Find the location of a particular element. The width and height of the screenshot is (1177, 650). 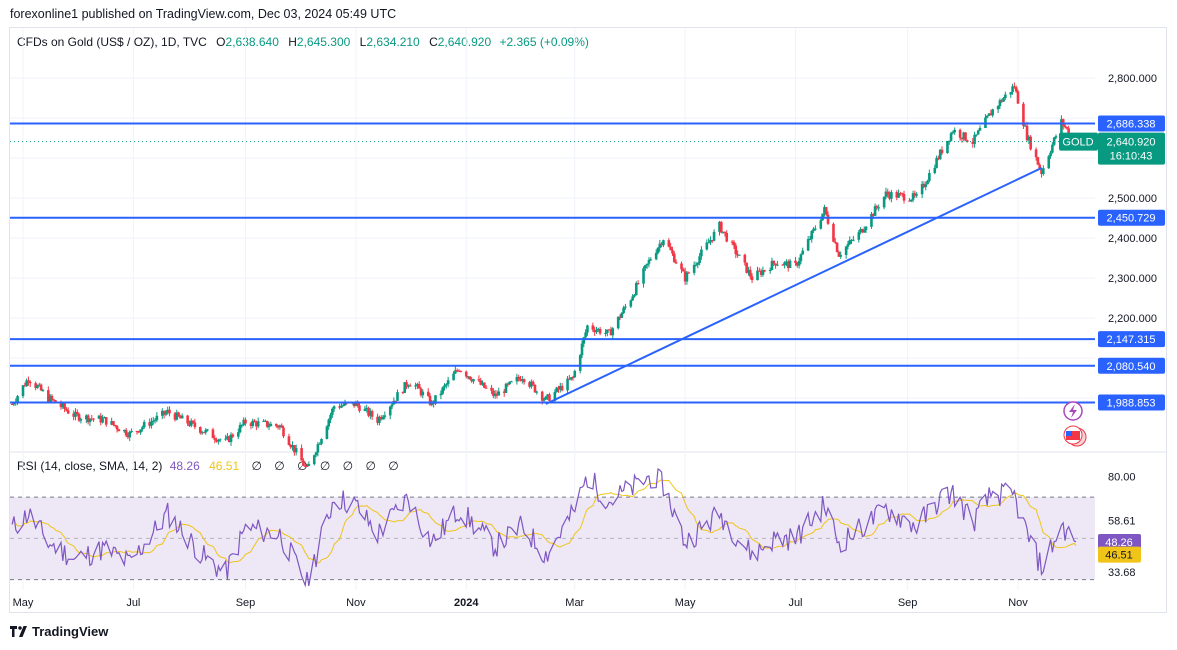

symbol-label: CFDs on Gold (US$ / OZ), 1D, TVC is located at coordinates (112, 42).